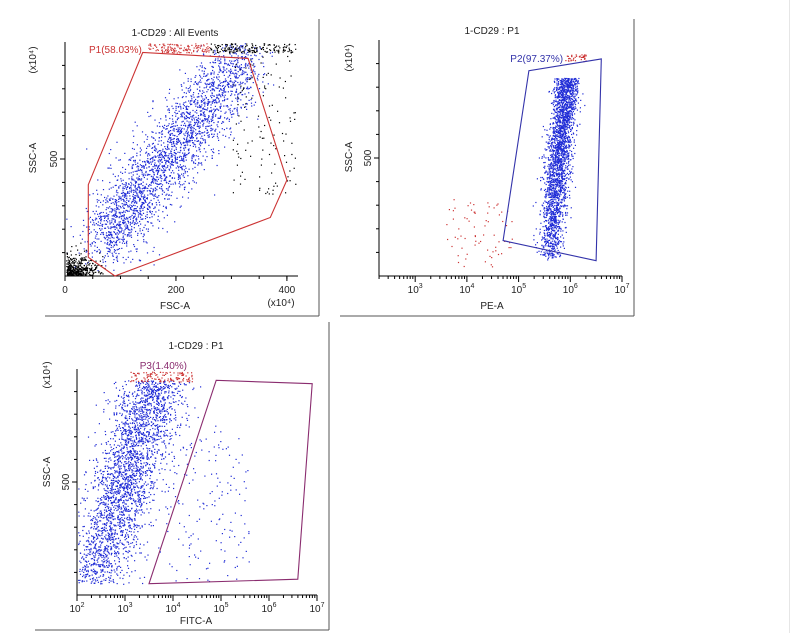 The width and height of the screenshot is (794, 633). I want to click on gate-p1, so click(187, 164).